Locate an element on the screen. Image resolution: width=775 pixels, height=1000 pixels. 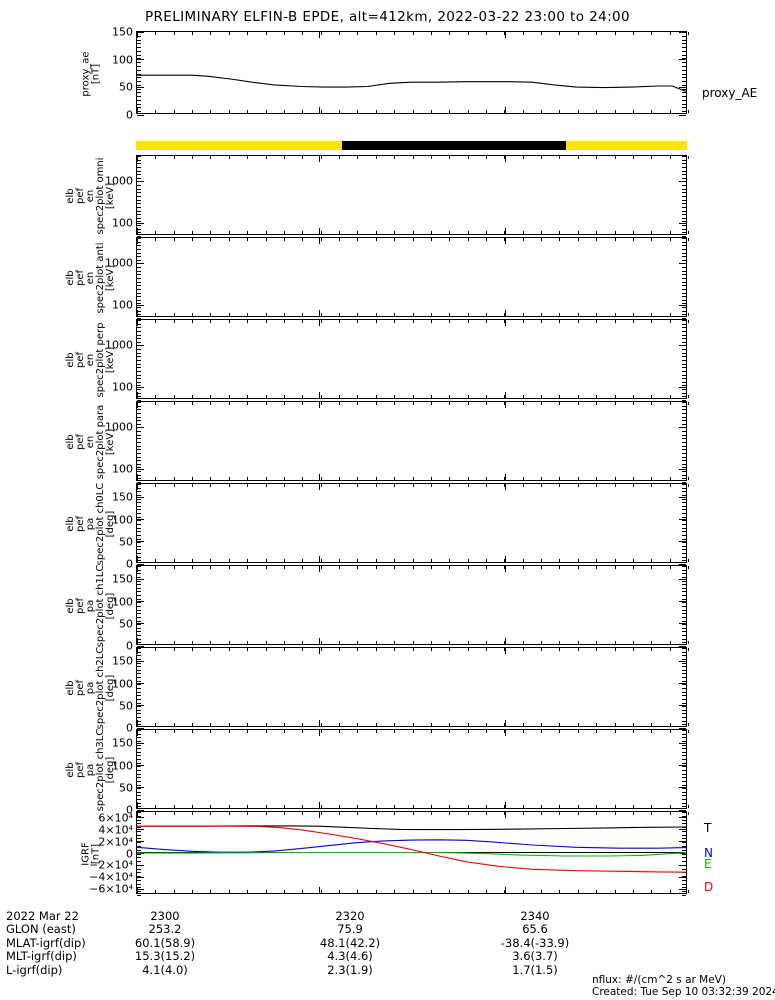
footer-created: Created: Tue Sep 10 03:32:39 2024 is located at coordinates (683, 992).